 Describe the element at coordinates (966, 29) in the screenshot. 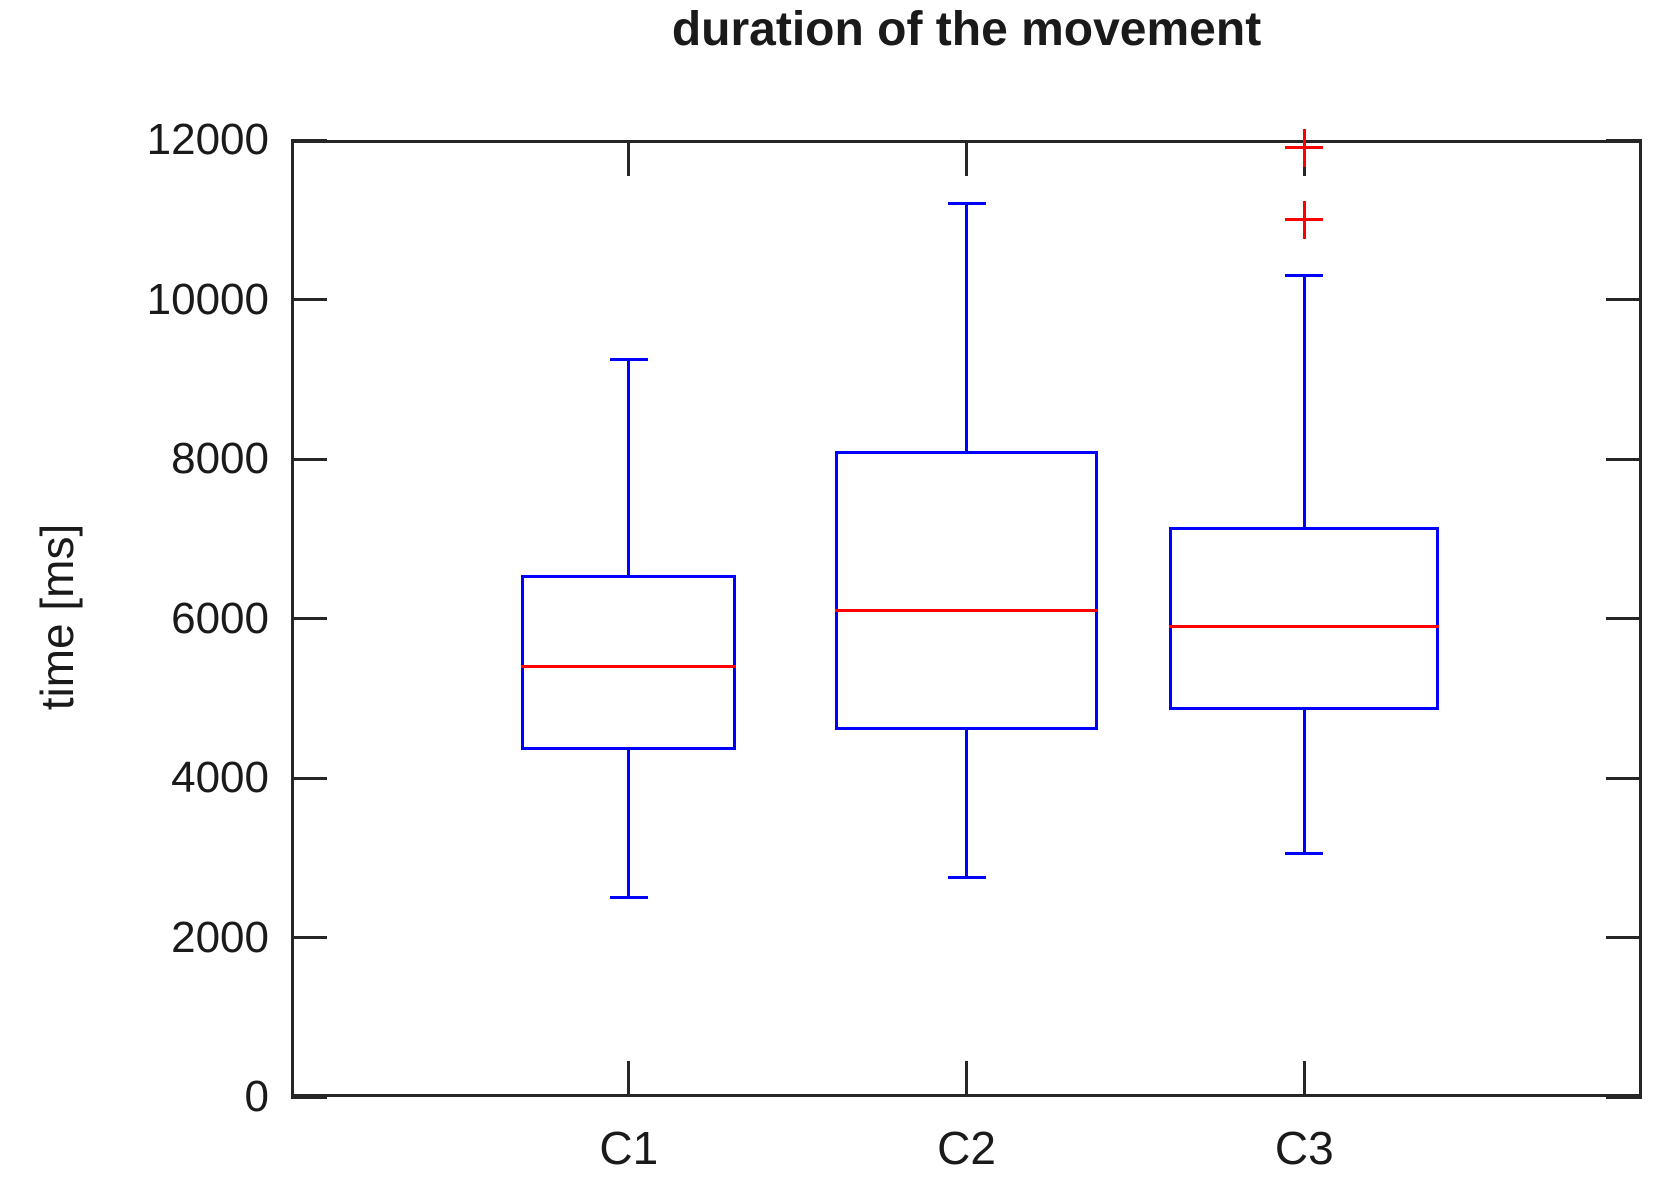

I see `chart-title: duration of the movement` at that location.